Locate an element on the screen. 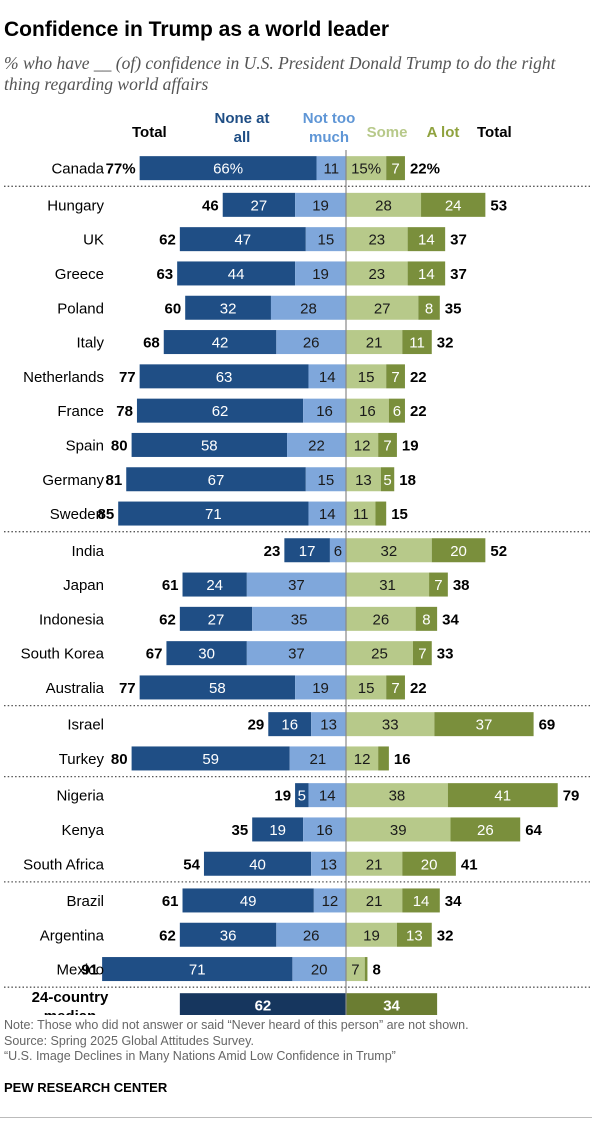 The image size is (592, 1121). total-positive: 16 is located at coordinates (402, 759).